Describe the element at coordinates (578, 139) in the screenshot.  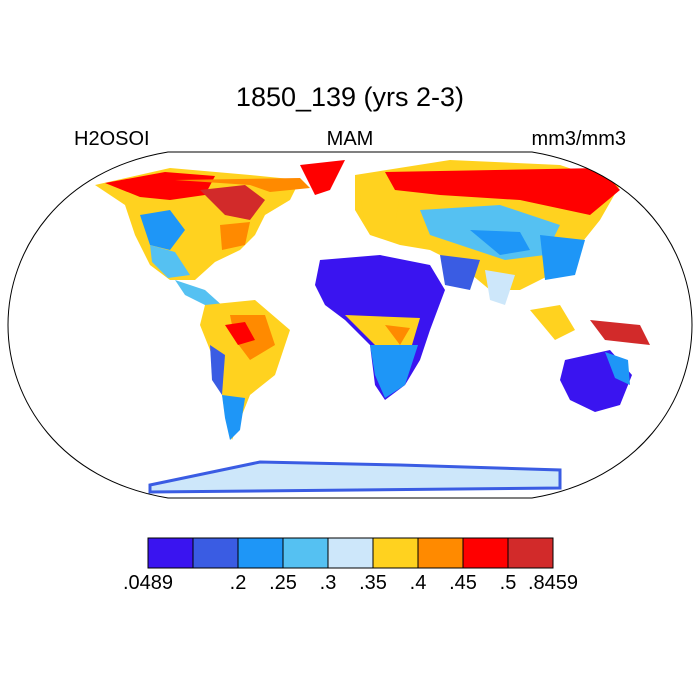
I see `units-label: mm3/mm3` at that location.